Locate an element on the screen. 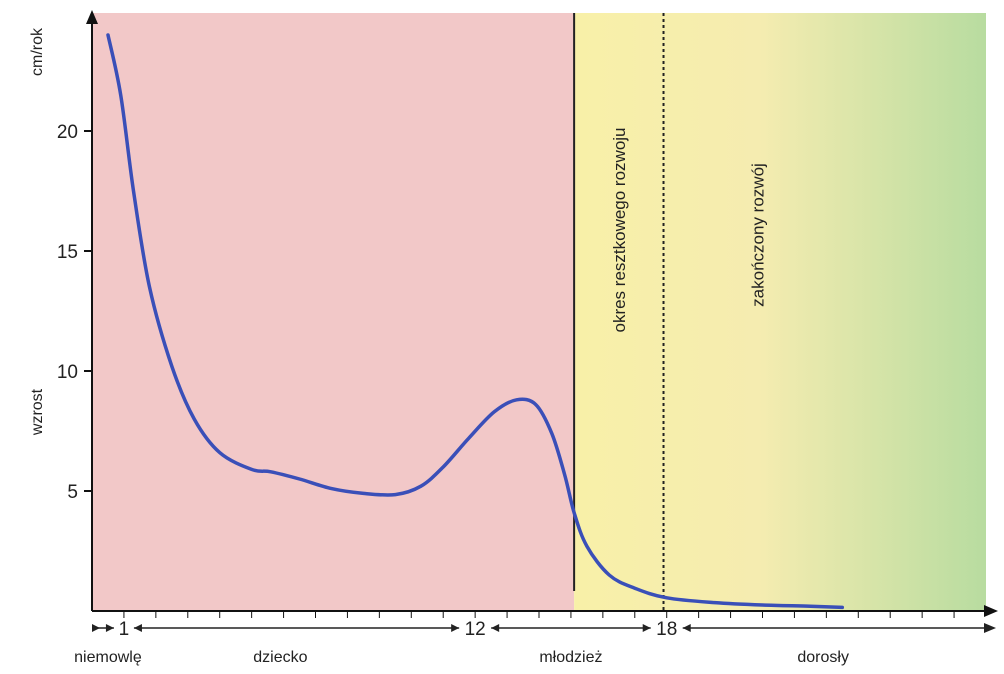  y-tick-label: 20 is located at coordinates (67, 132).